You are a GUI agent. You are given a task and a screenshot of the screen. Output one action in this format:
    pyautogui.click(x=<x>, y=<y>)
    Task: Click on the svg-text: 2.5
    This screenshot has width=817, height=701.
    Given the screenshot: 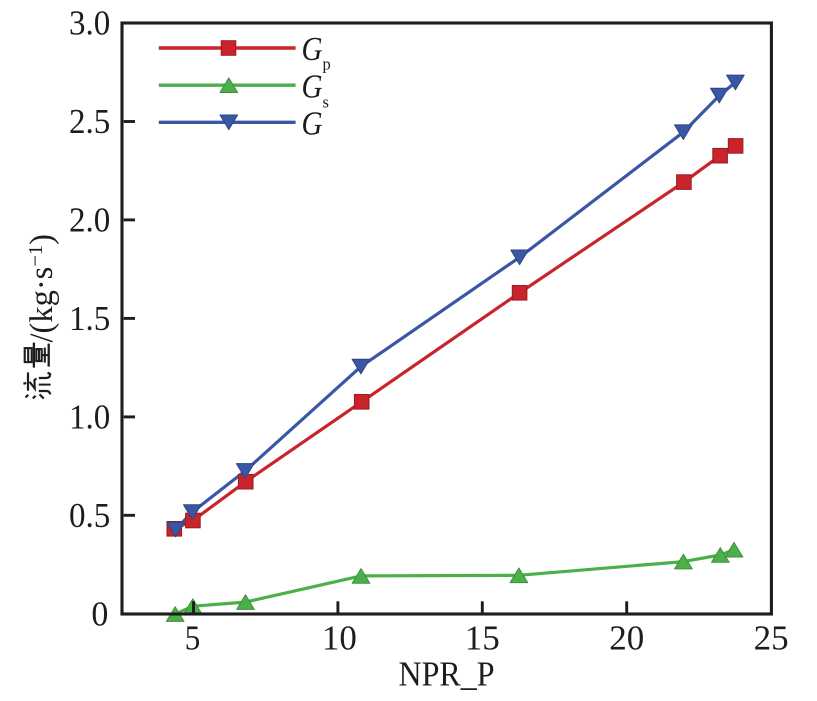 What is the action you would take?
    pyautogui.click(x=89, y=121)
    